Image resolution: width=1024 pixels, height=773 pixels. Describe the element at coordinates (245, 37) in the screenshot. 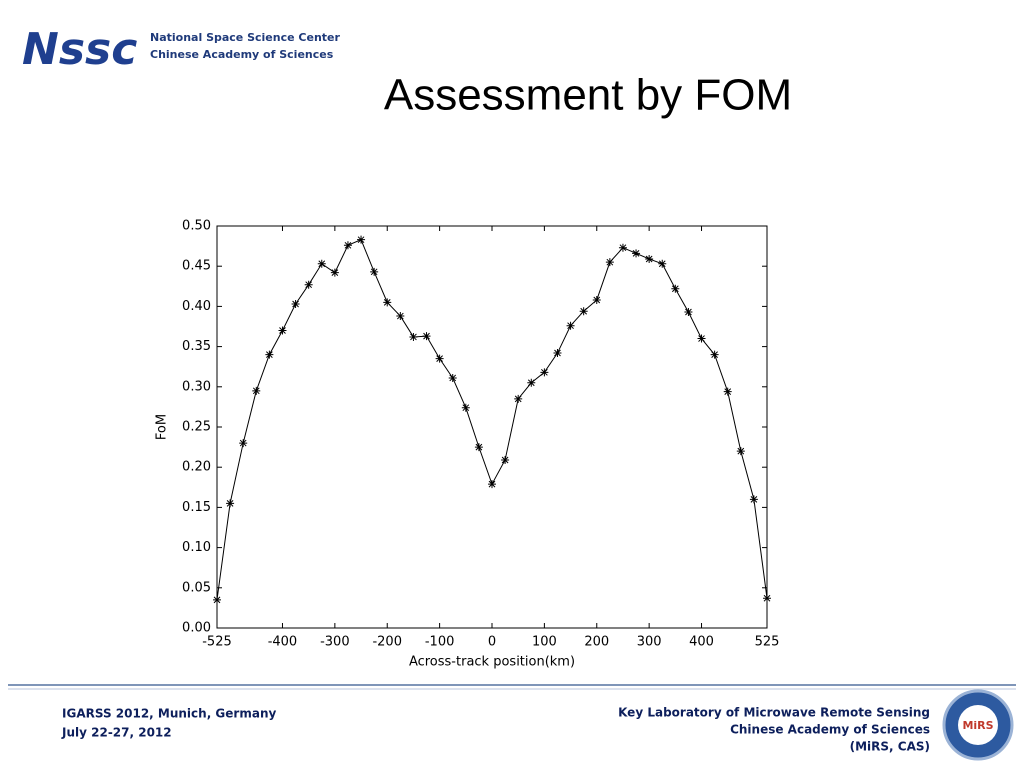

I see `org-line: National Space Science Center` at that location.